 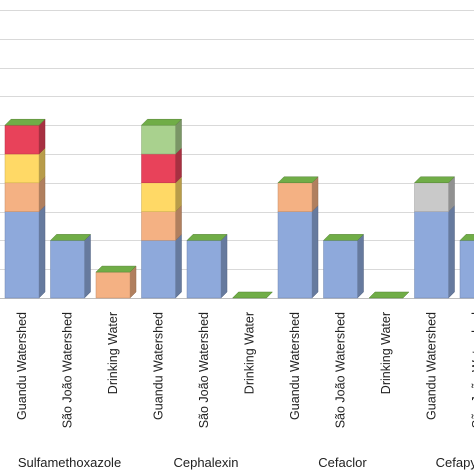 I want to click on group-labels: Sulfamethoxazole Cephalexin Cefaclor Cefapy, so click(x=246, y=462).